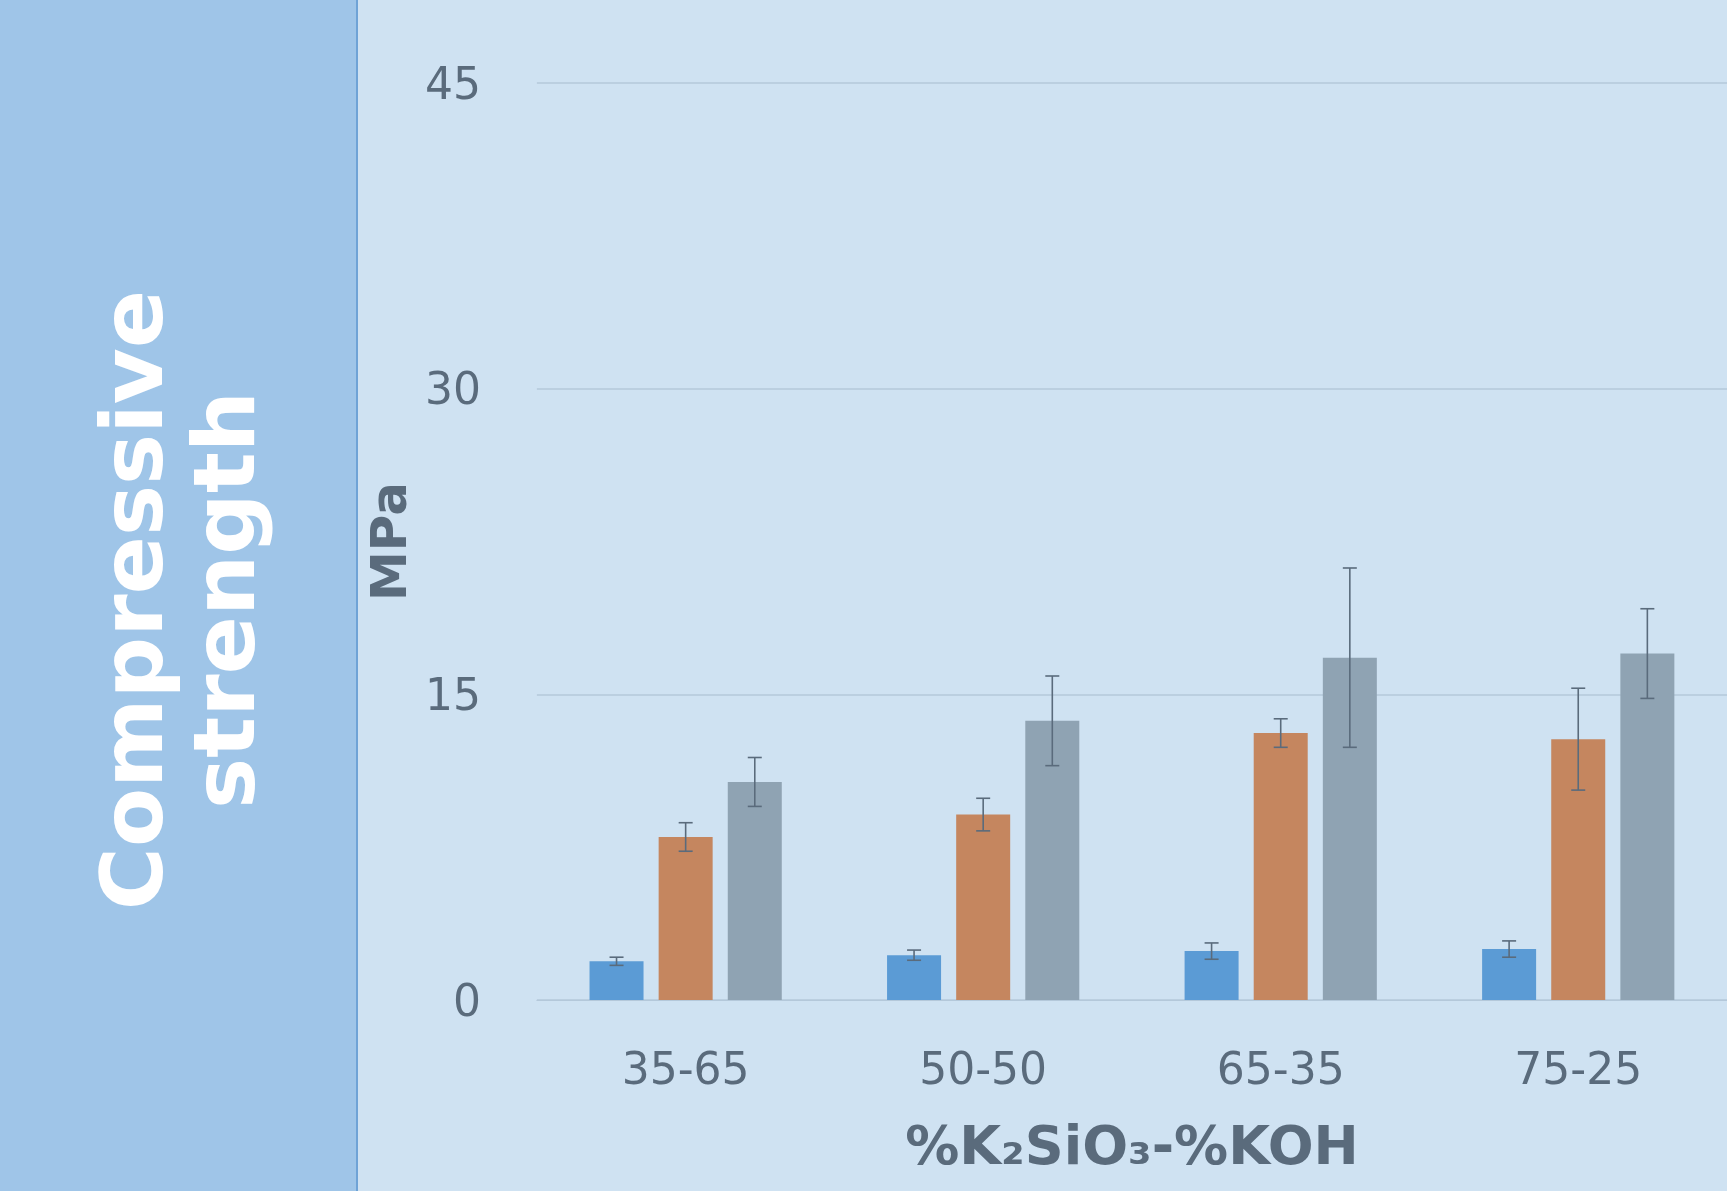 The image size is (1727, 1191). What do you see at coordinates (1280, 1068) in the screenshot?
I see `x-tick-label: 65-35` at bounding box center [1280, 1068].